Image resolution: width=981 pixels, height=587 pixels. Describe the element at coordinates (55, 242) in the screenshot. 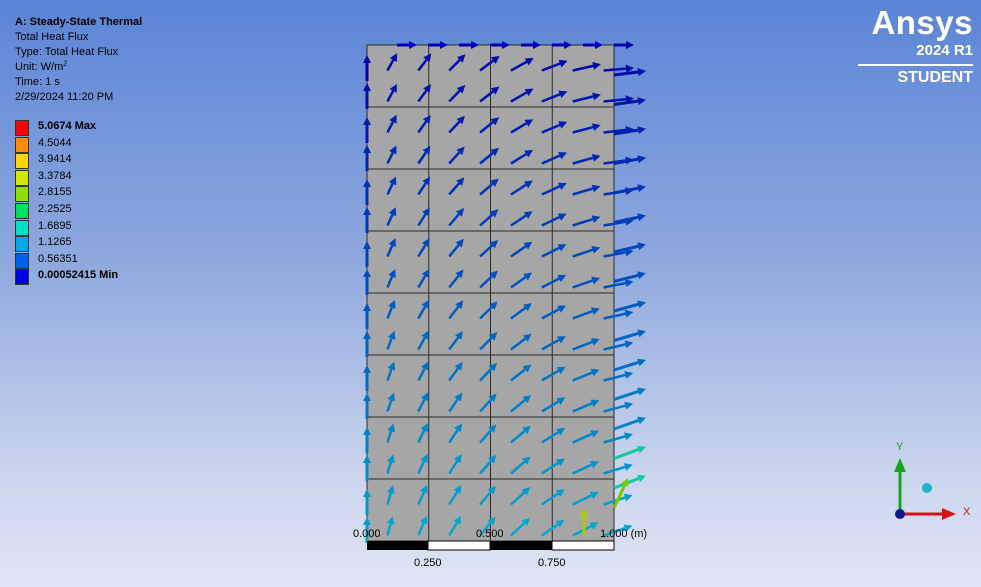

I see `legend-label: 1.1265` at that location.